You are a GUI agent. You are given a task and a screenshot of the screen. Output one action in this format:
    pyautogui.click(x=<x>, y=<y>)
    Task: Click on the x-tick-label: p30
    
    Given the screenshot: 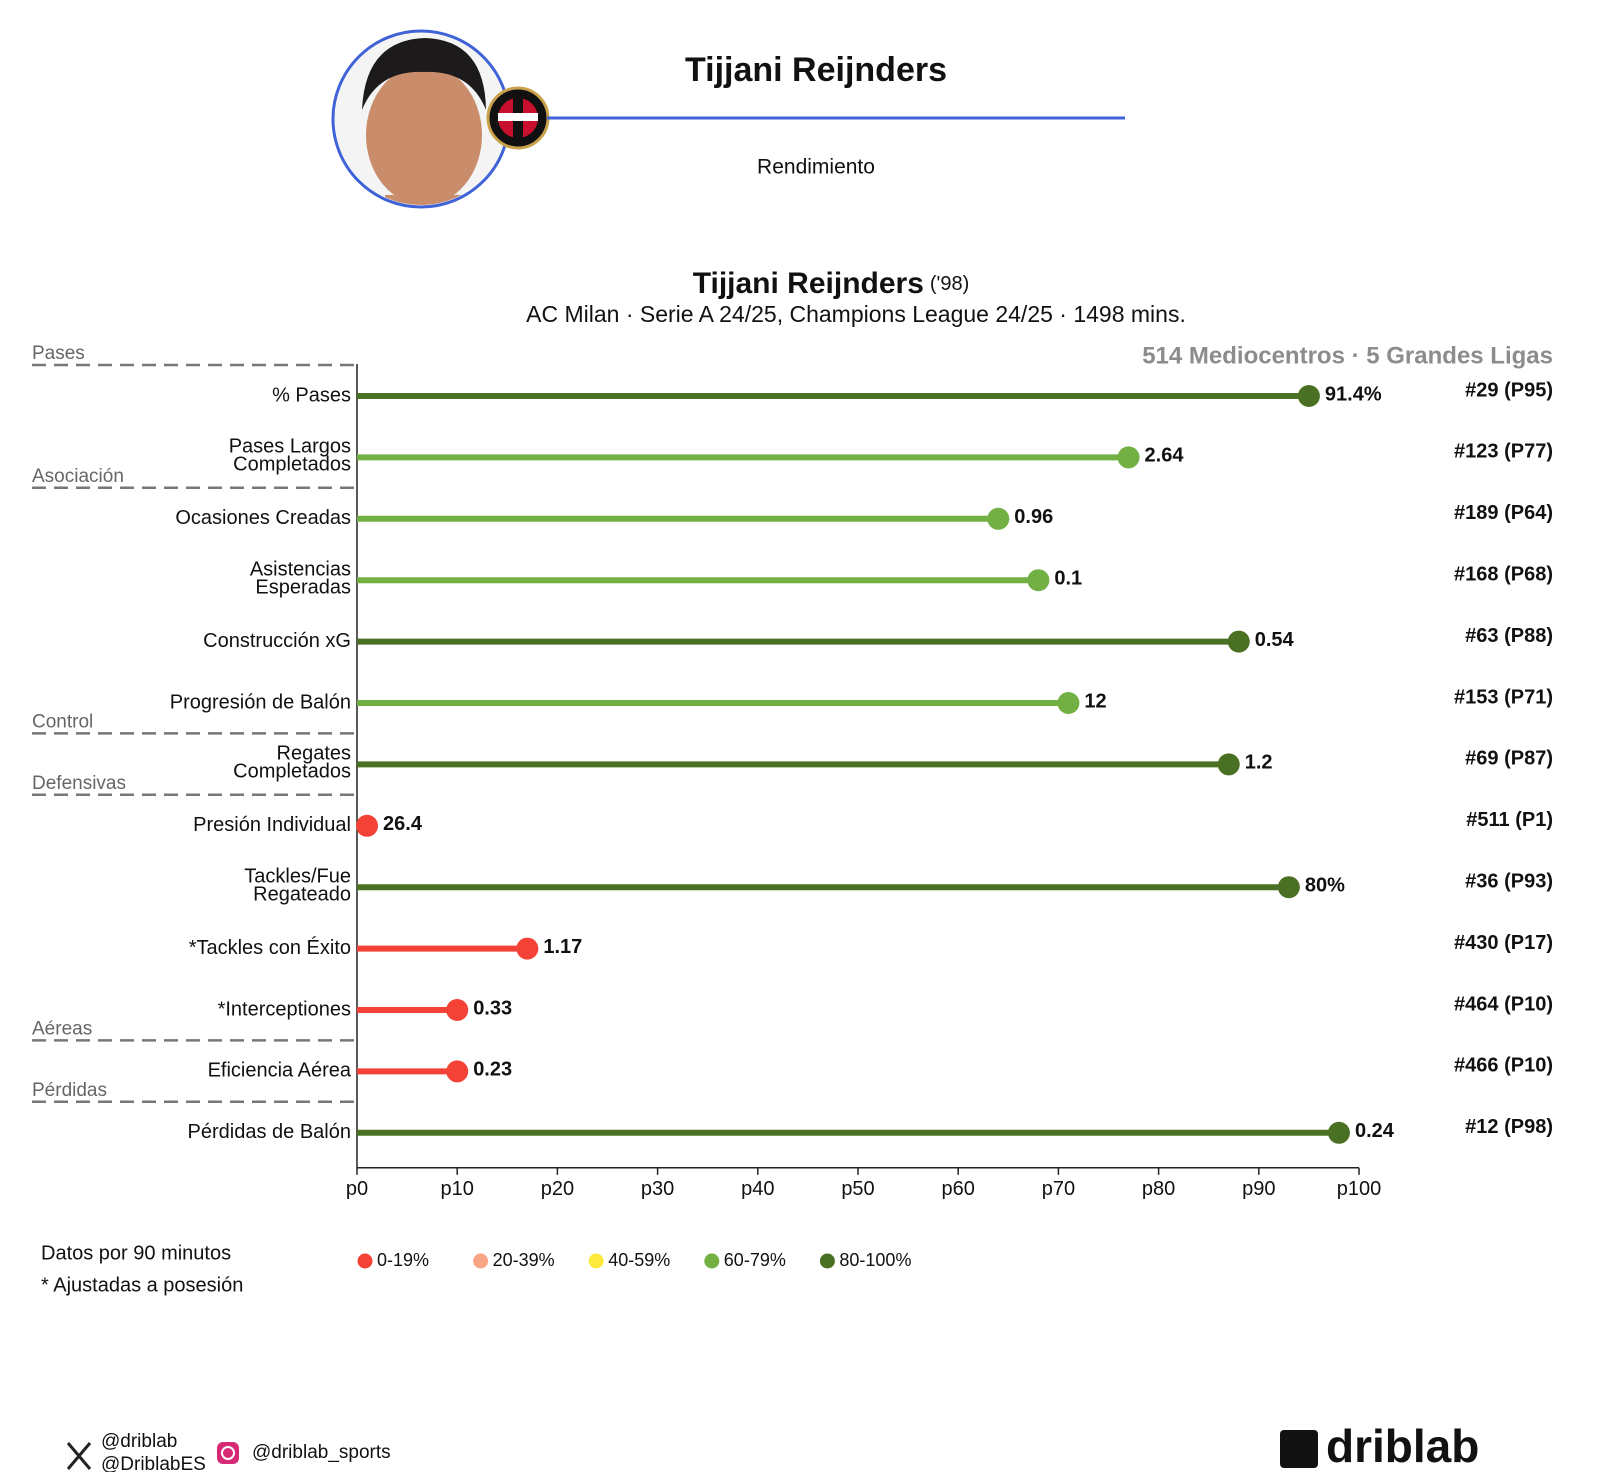 What is the action you would take?
    pyautogui.click(x=657, y=1189)
    